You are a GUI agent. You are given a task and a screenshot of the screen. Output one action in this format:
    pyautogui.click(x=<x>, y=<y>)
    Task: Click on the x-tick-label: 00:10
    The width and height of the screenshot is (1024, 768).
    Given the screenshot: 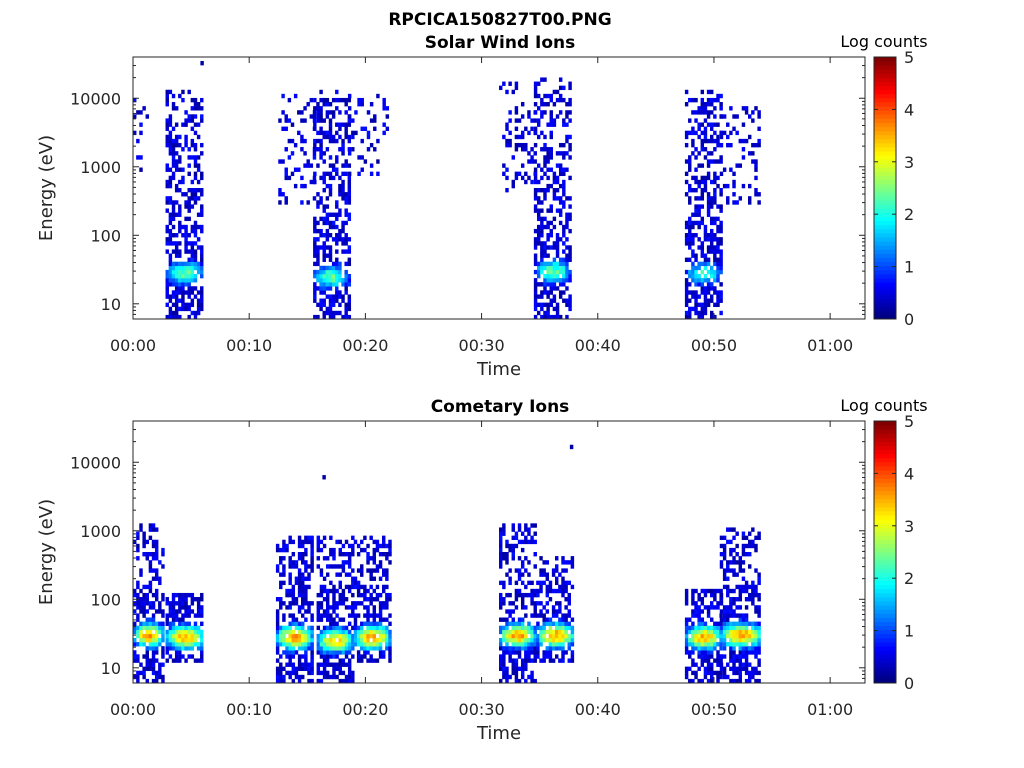 What is the action you would take?
    pyautogui.click(x=249, y=345)
    